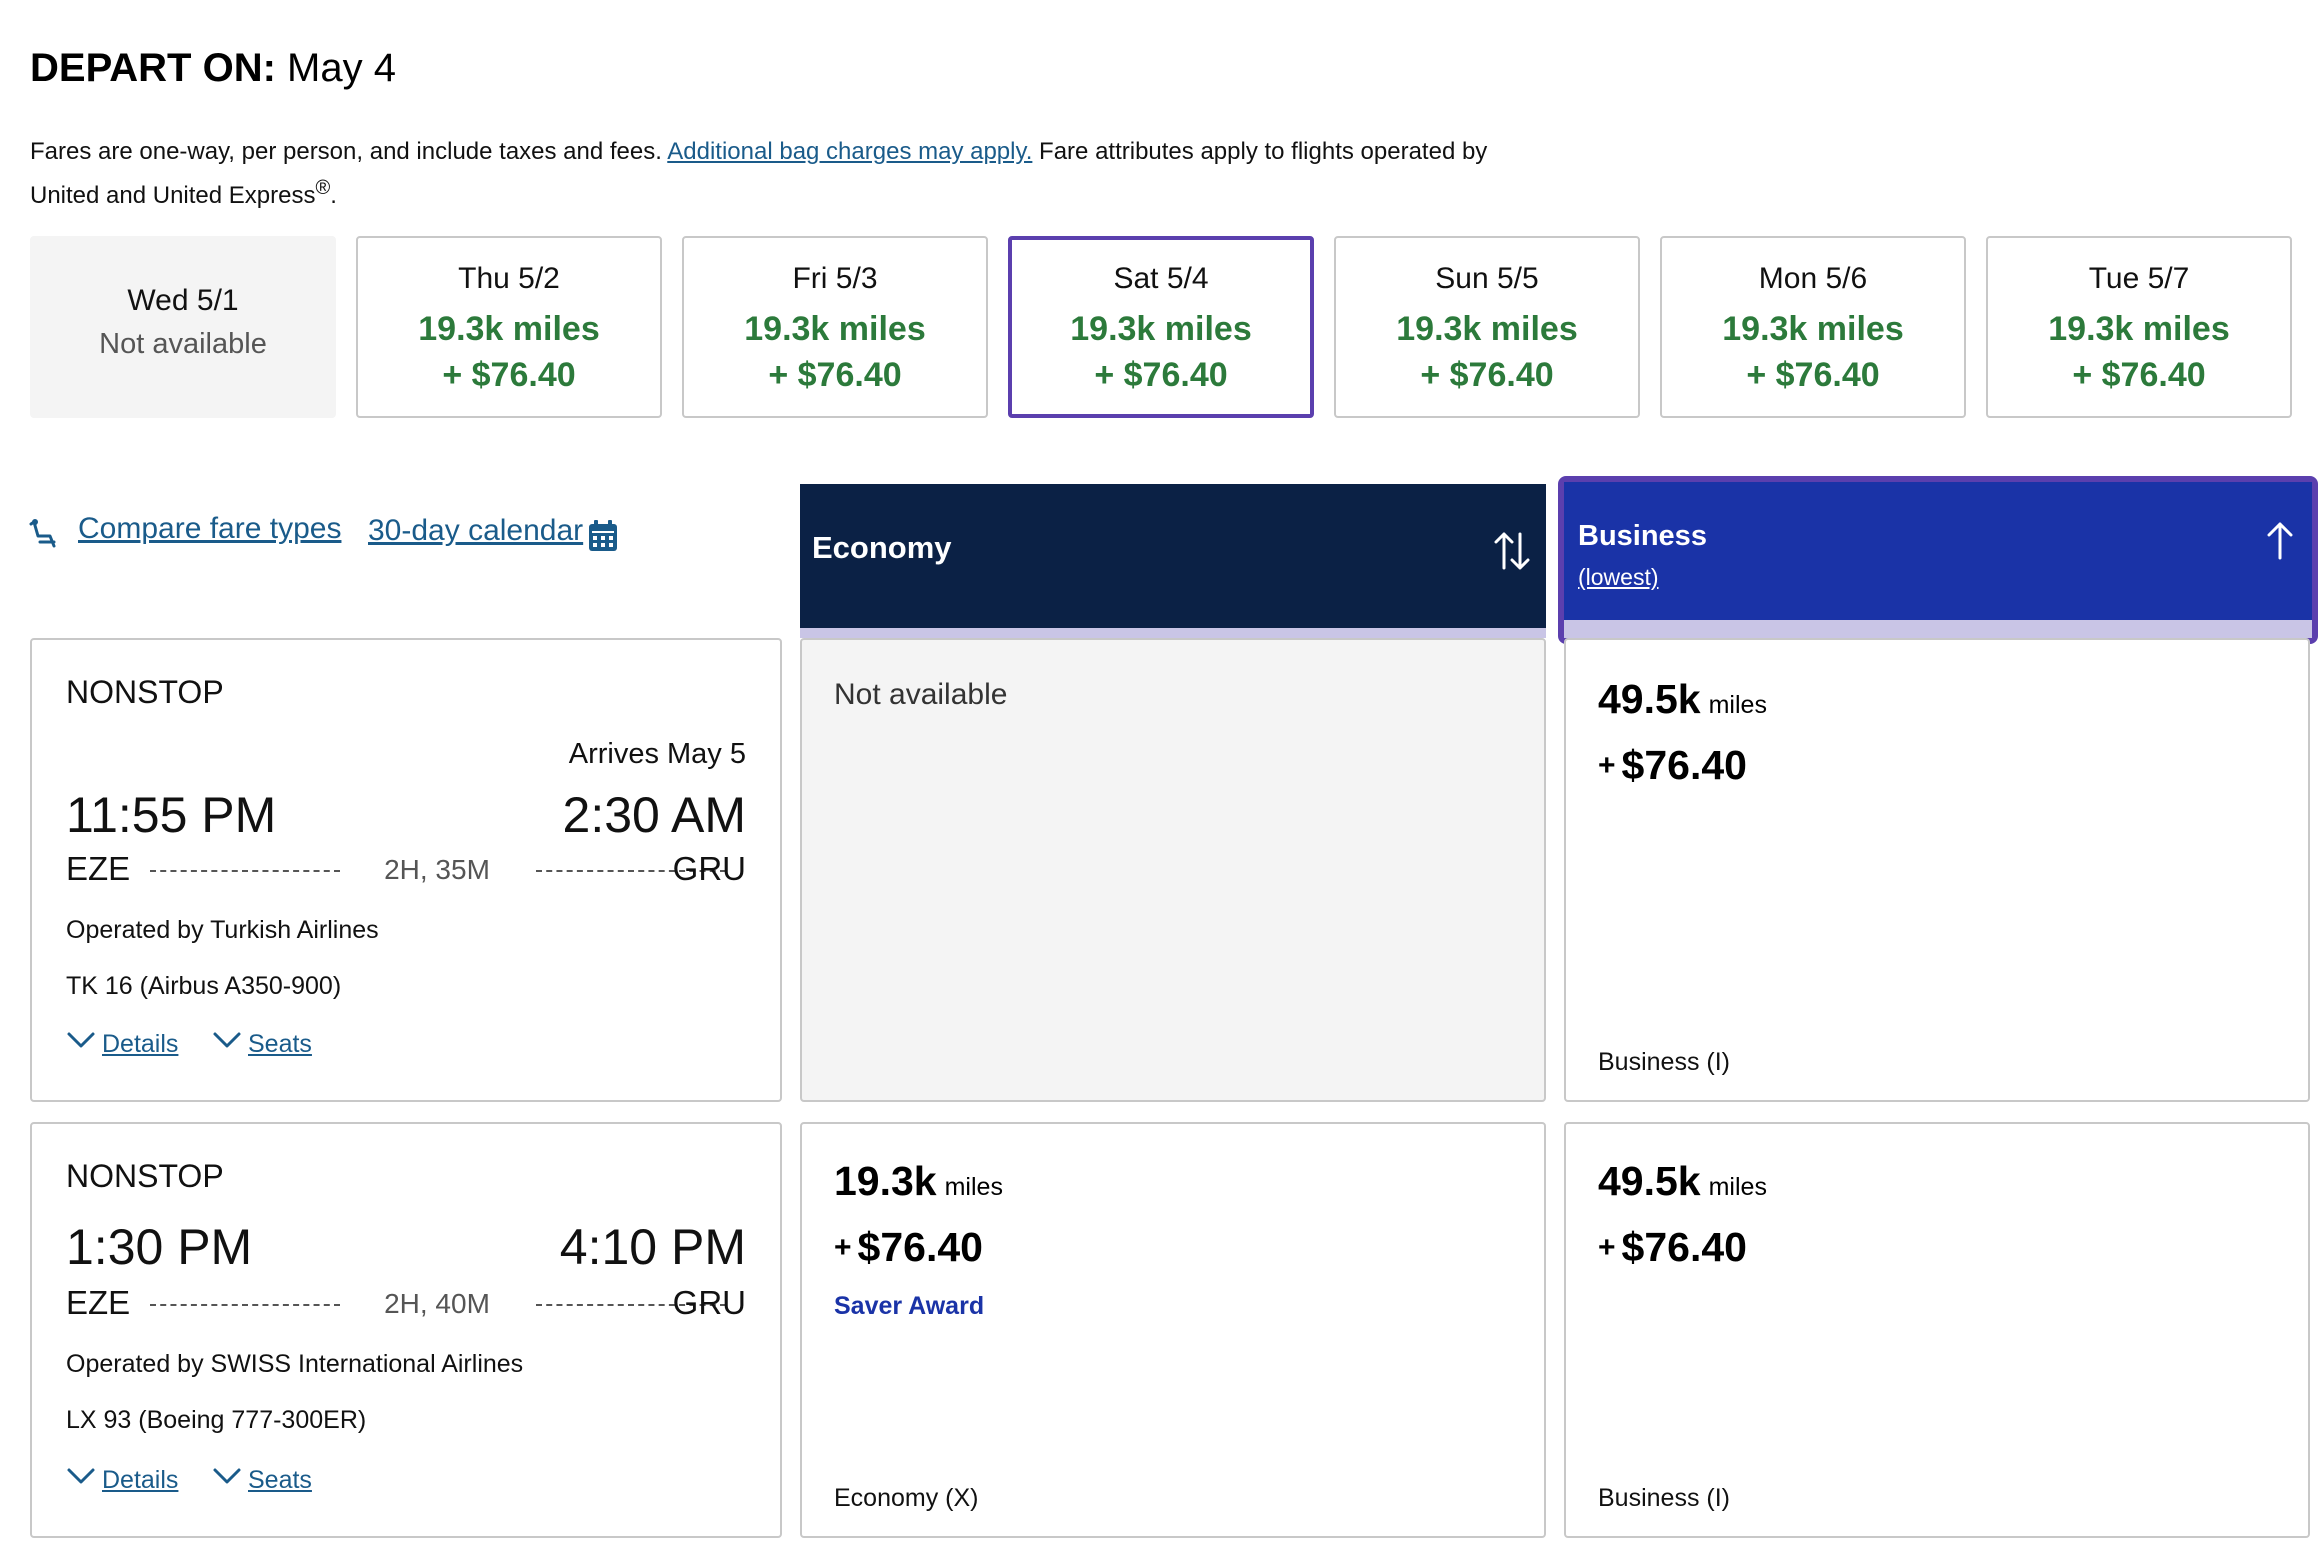 The height and width of the screenshot is (1544, 2318). Describe the element at coordinates (204, 986) in the screenshot. I see `flight-equipment: TK 16 (Airbus A350-900)` at that location.